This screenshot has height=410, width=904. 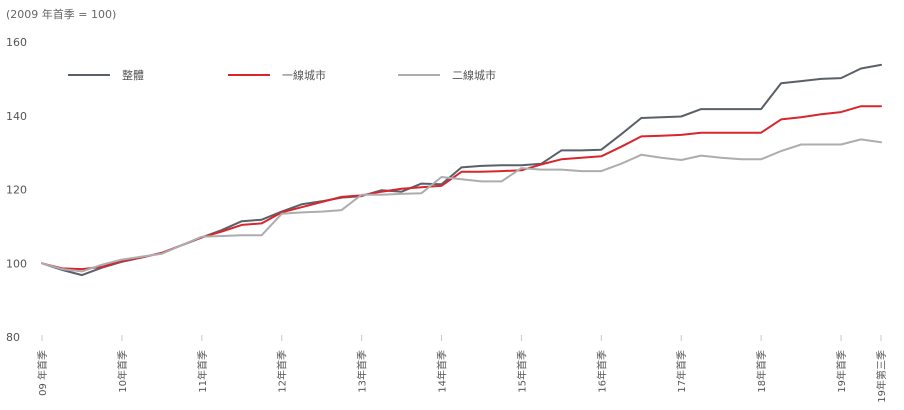 I want to click on x-tick-label: 14年首季, so click(x=442, y=371).